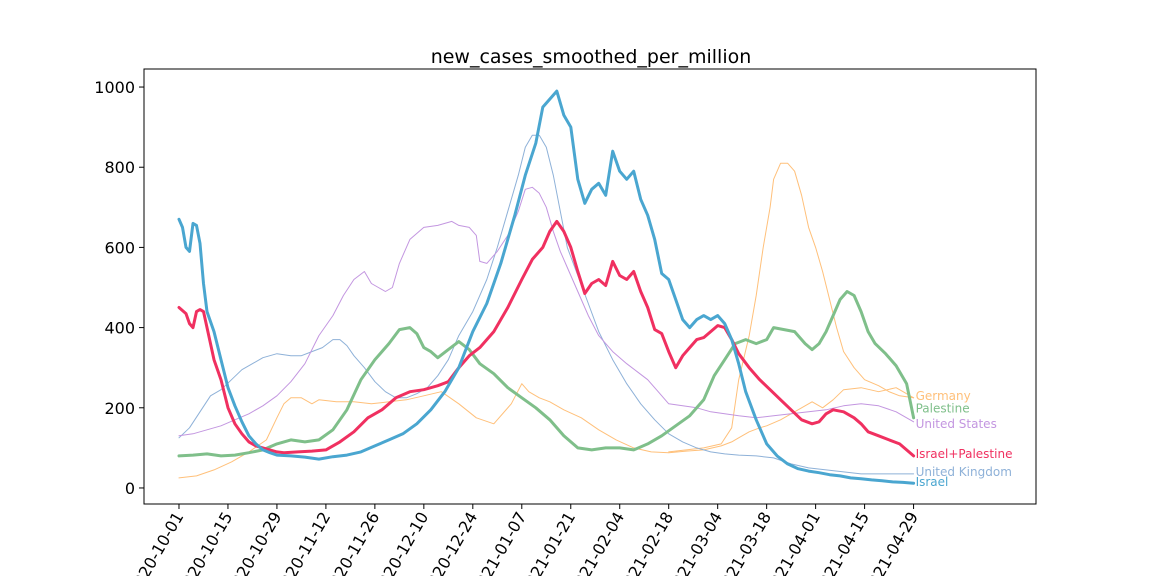 This screenshot has height=576, width=1152. I want to click on y-tick-label-1000: 1000, so click(114, 87).